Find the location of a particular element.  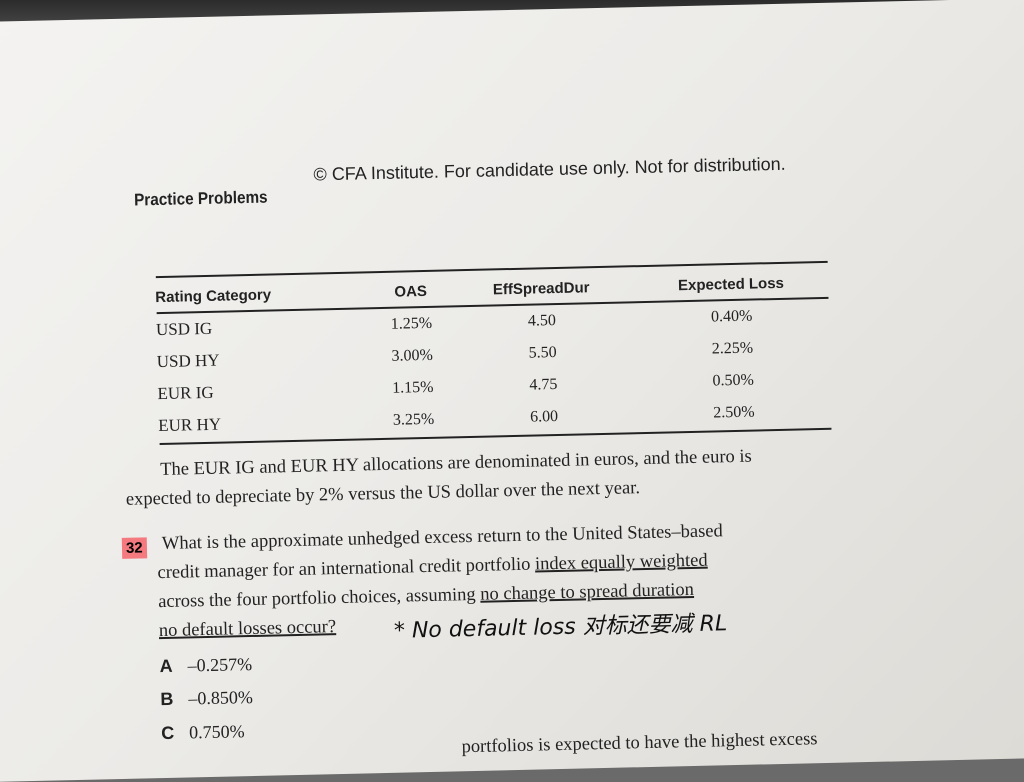

table-cell: 6.00 is located at coordinates (544, 416).